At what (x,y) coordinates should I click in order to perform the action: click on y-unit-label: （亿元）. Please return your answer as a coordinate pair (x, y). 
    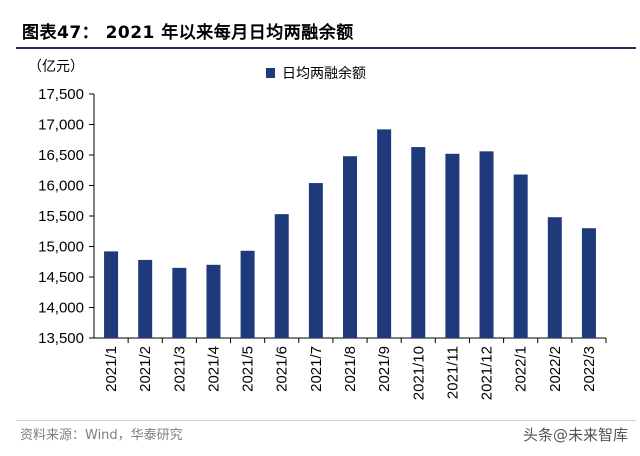
    Looking at the image, I should click on (56, 66).